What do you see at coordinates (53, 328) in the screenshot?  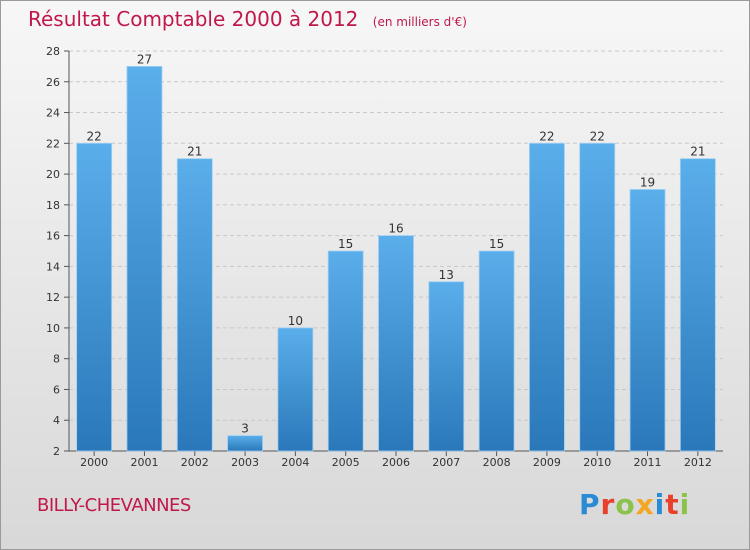 I see `y-tick-label: 10` at bounding box center [53, 328].